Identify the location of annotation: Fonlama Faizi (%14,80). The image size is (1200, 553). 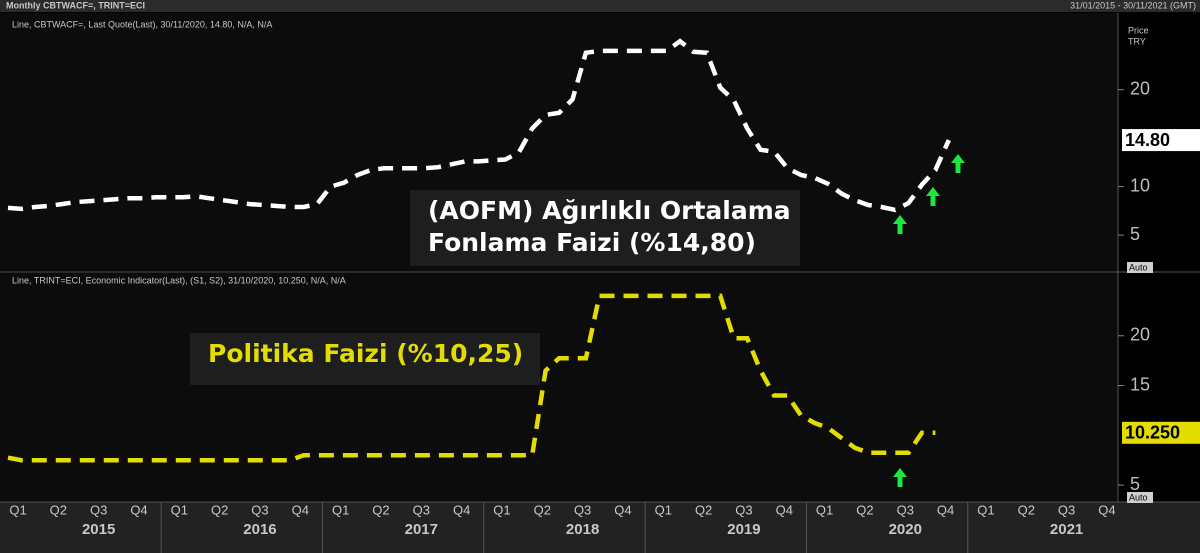
(592, 242).